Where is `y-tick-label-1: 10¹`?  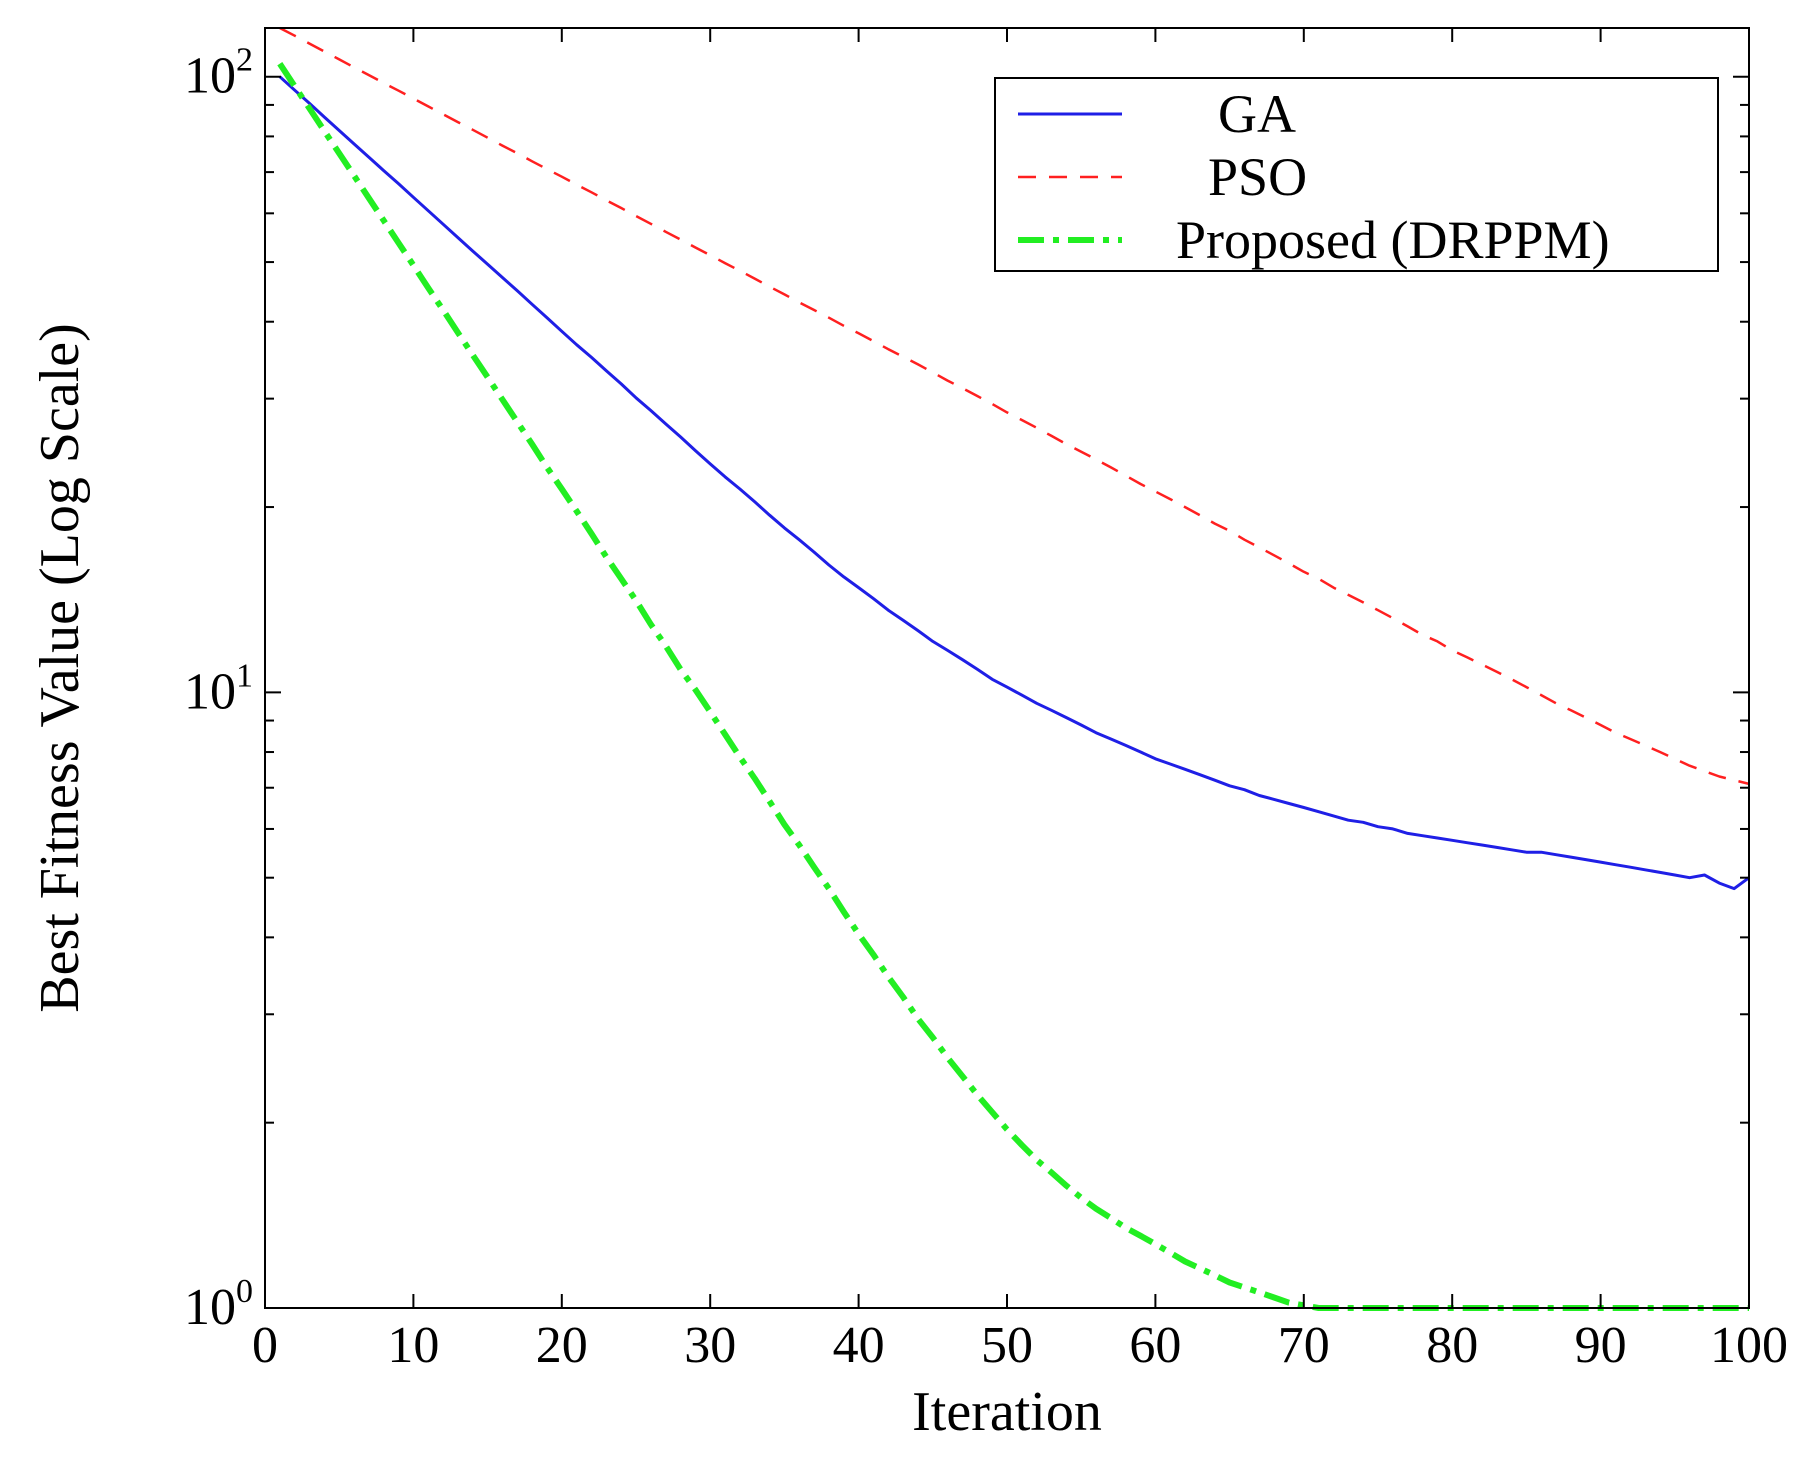 y-tick-label-1: 10¹ is located at coordinates (218, 688).